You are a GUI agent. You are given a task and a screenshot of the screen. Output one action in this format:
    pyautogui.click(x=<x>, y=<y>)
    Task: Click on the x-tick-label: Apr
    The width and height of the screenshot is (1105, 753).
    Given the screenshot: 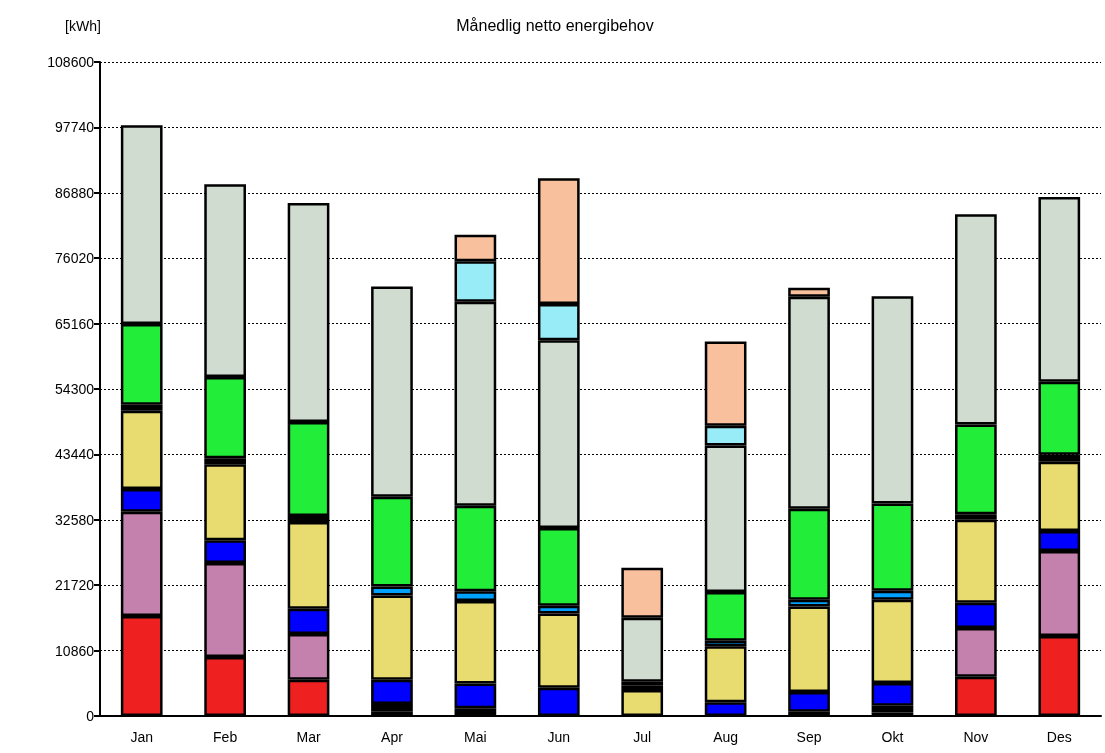 What is the action you would take?
    pyautogui.click(x=392, y=737)
    